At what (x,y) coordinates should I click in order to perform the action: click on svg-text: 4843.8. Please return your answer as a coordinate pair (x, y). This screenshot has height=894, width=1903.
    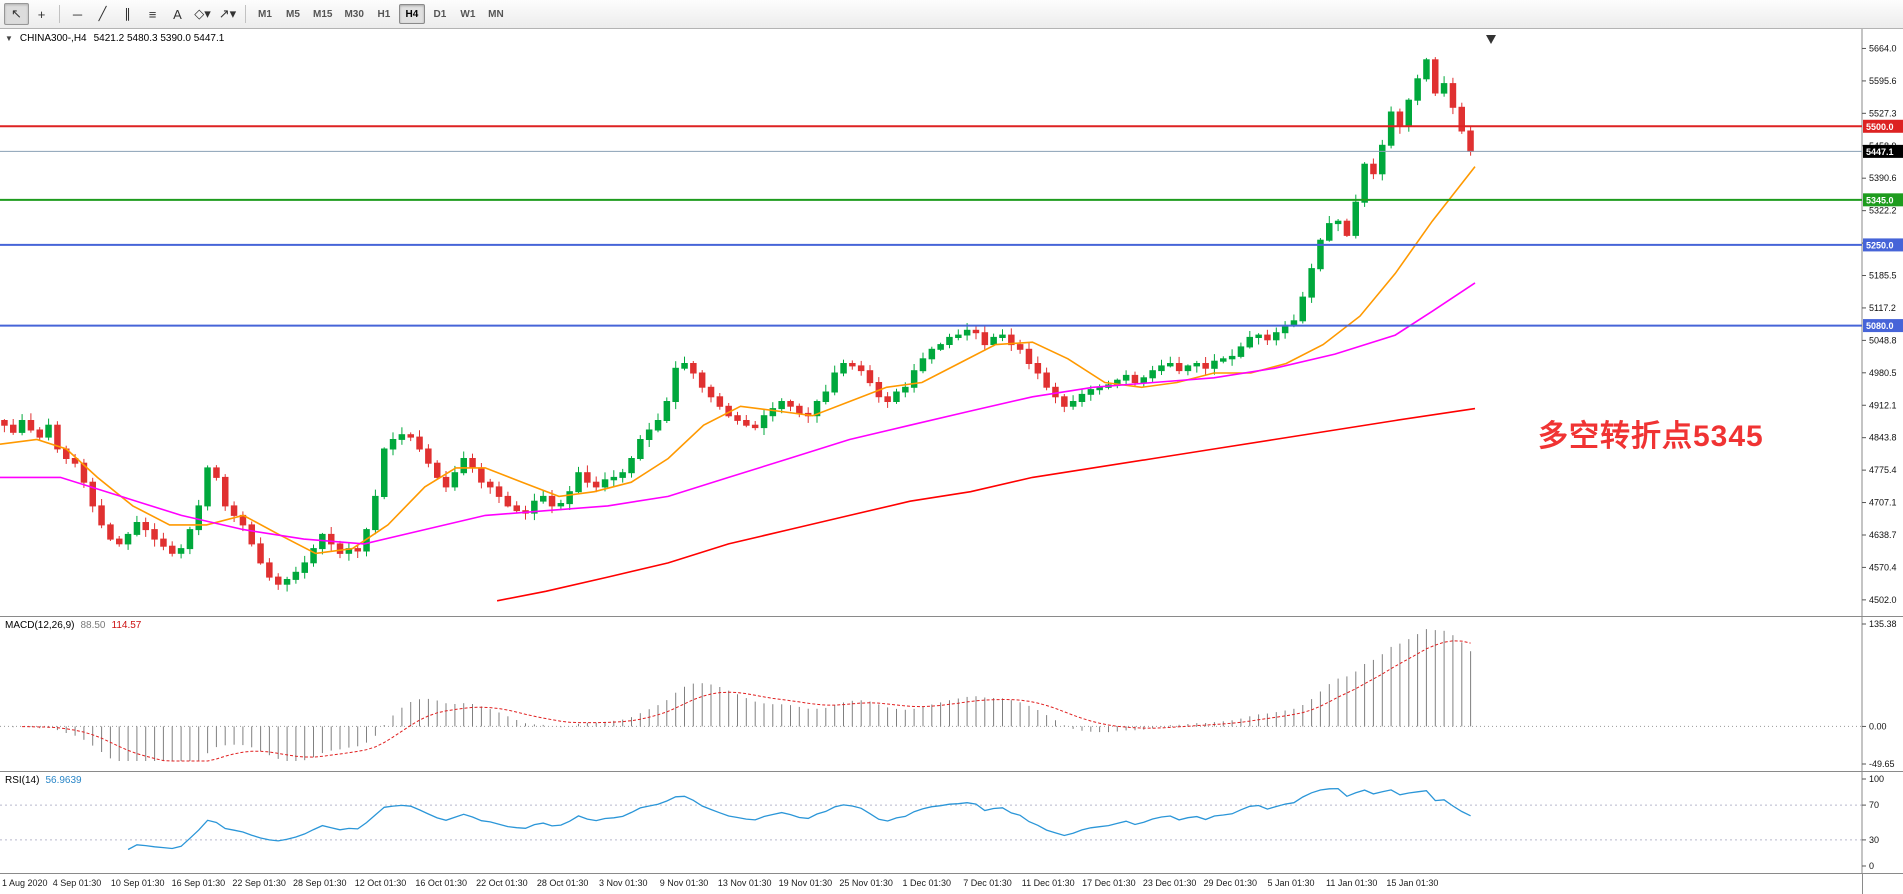
    Looking at the image, I should click on (1883, 438).